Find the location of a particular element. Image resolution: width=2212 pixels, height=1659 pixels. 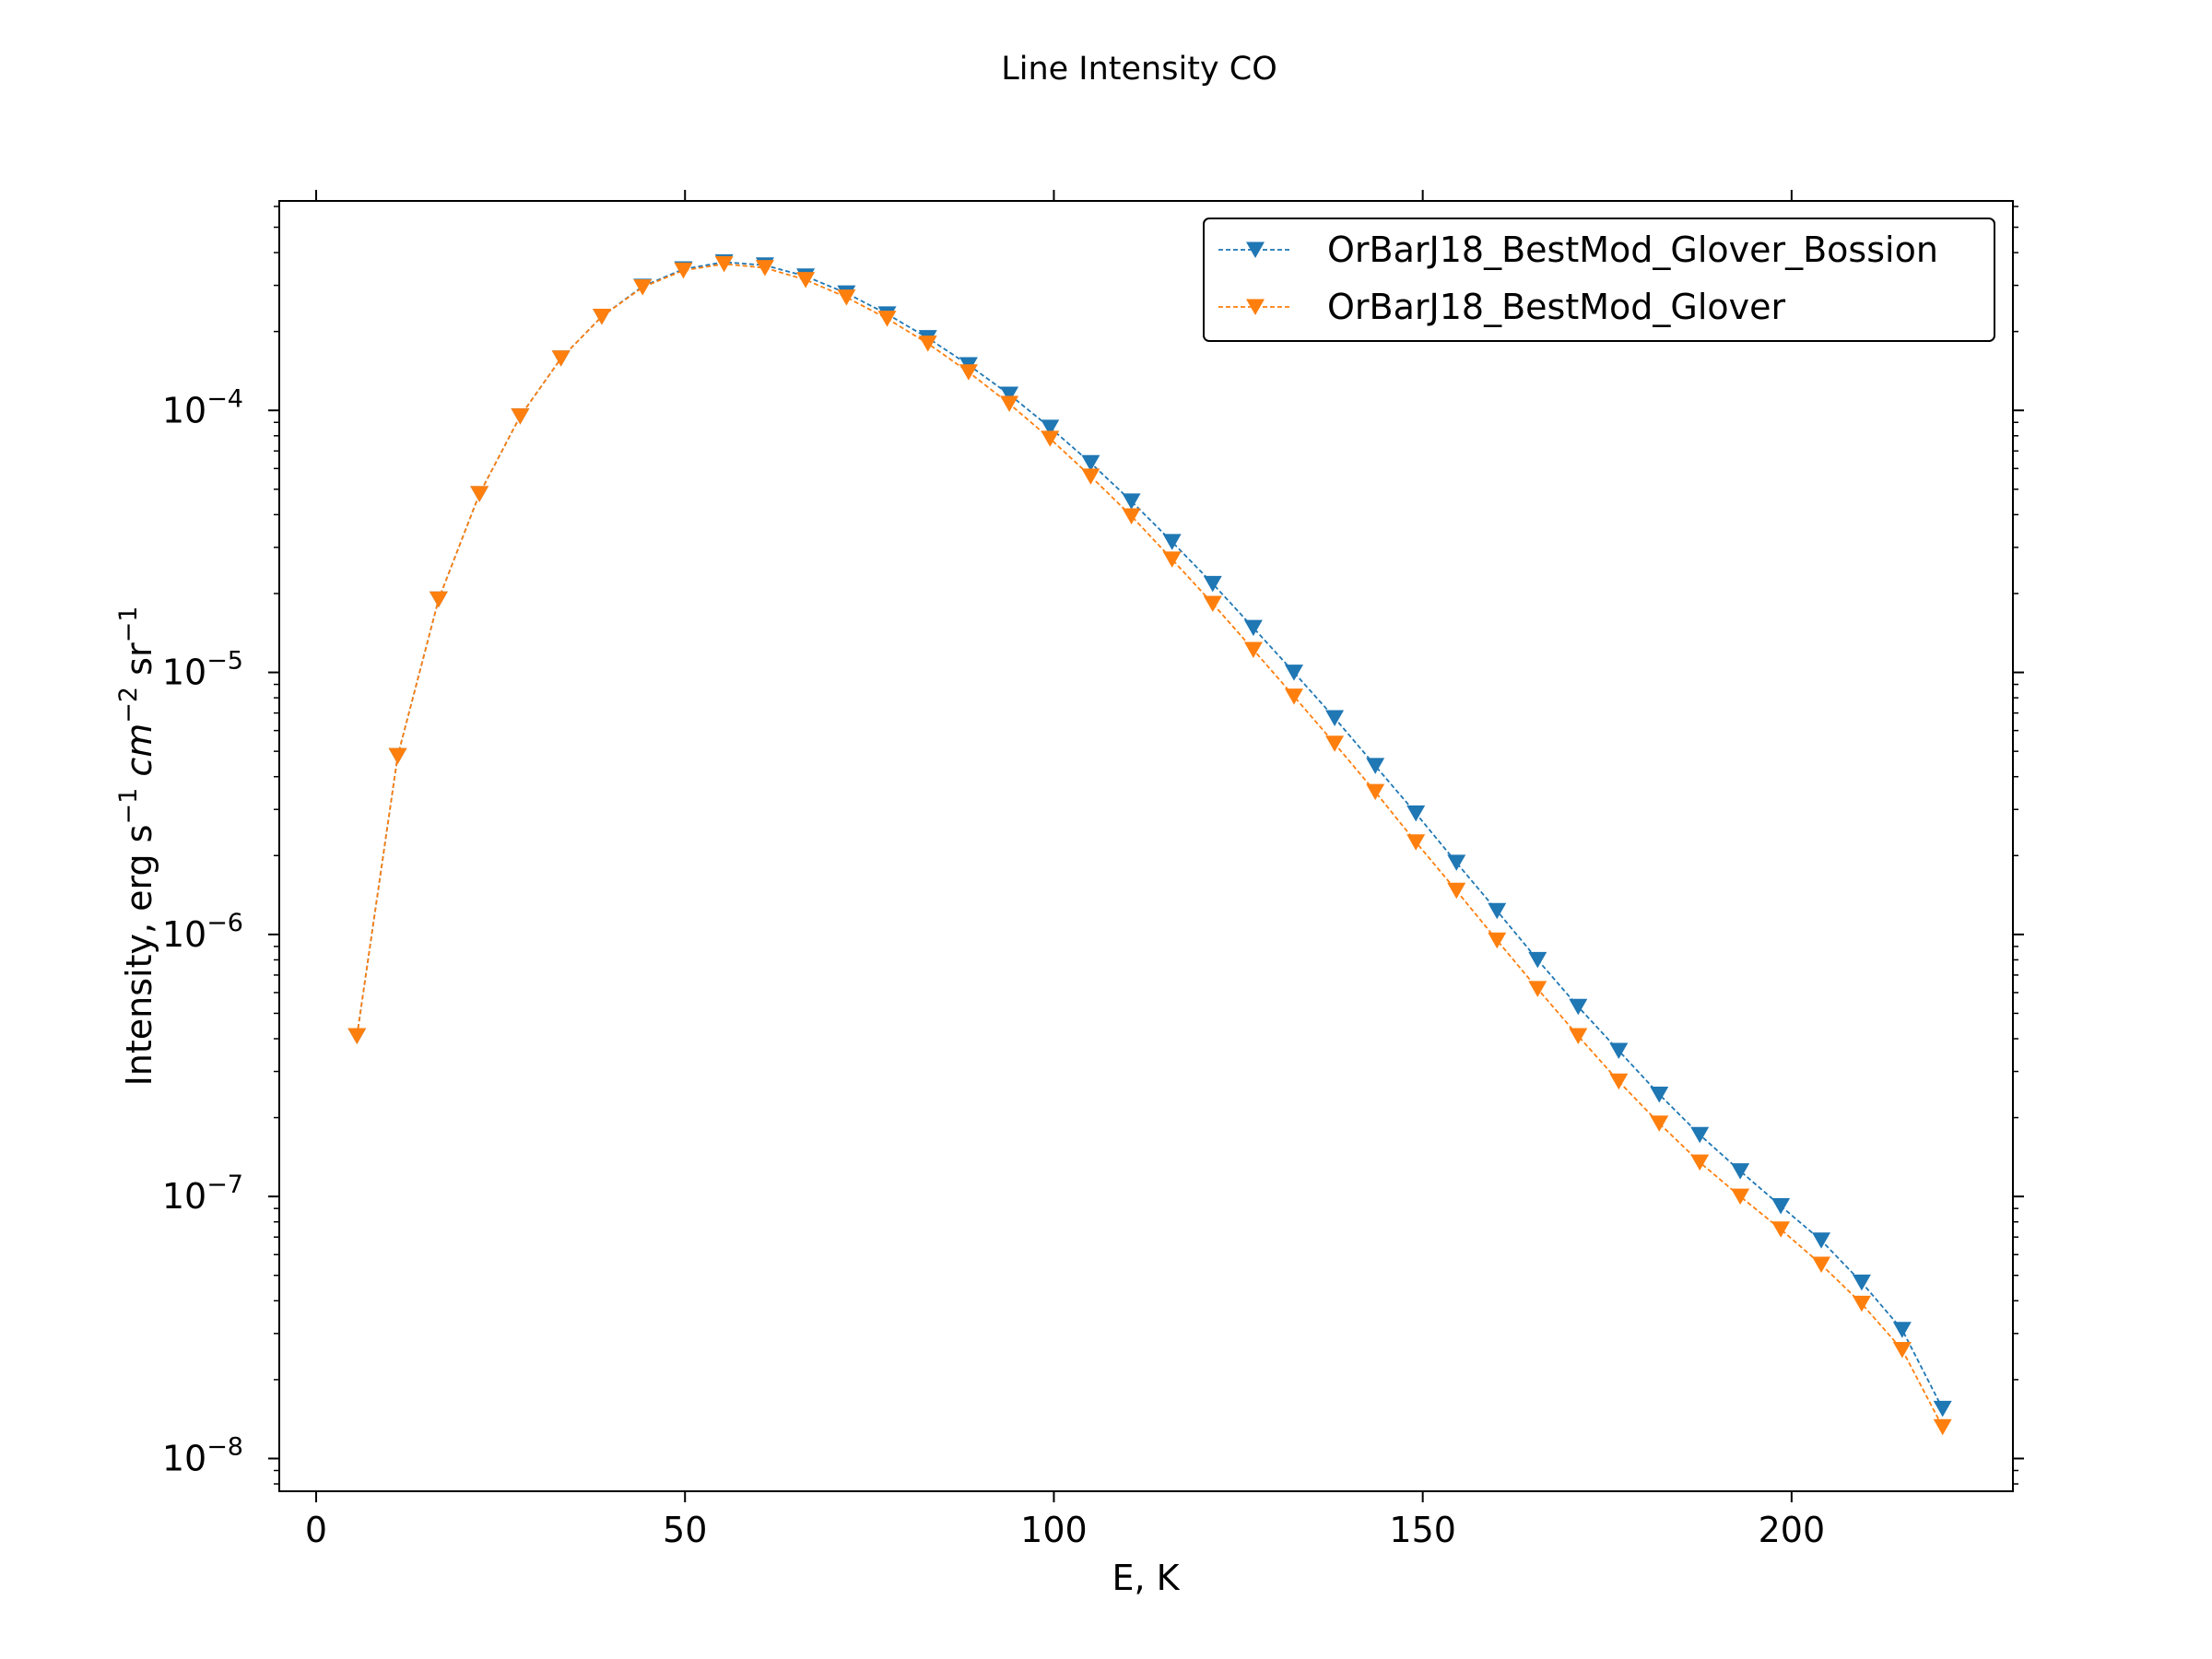

y-tick-label: 10⁻⁵ is located at coordinates (202, 670).